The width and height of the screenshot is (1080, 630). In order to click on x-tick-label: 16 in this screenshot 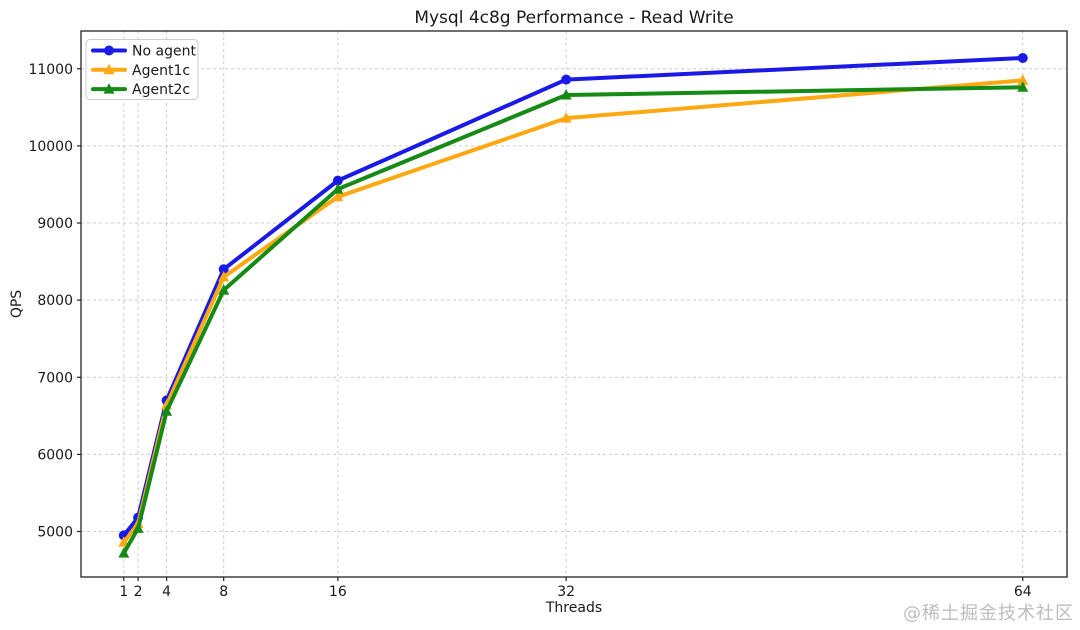, I will do `click(338, 592)`.